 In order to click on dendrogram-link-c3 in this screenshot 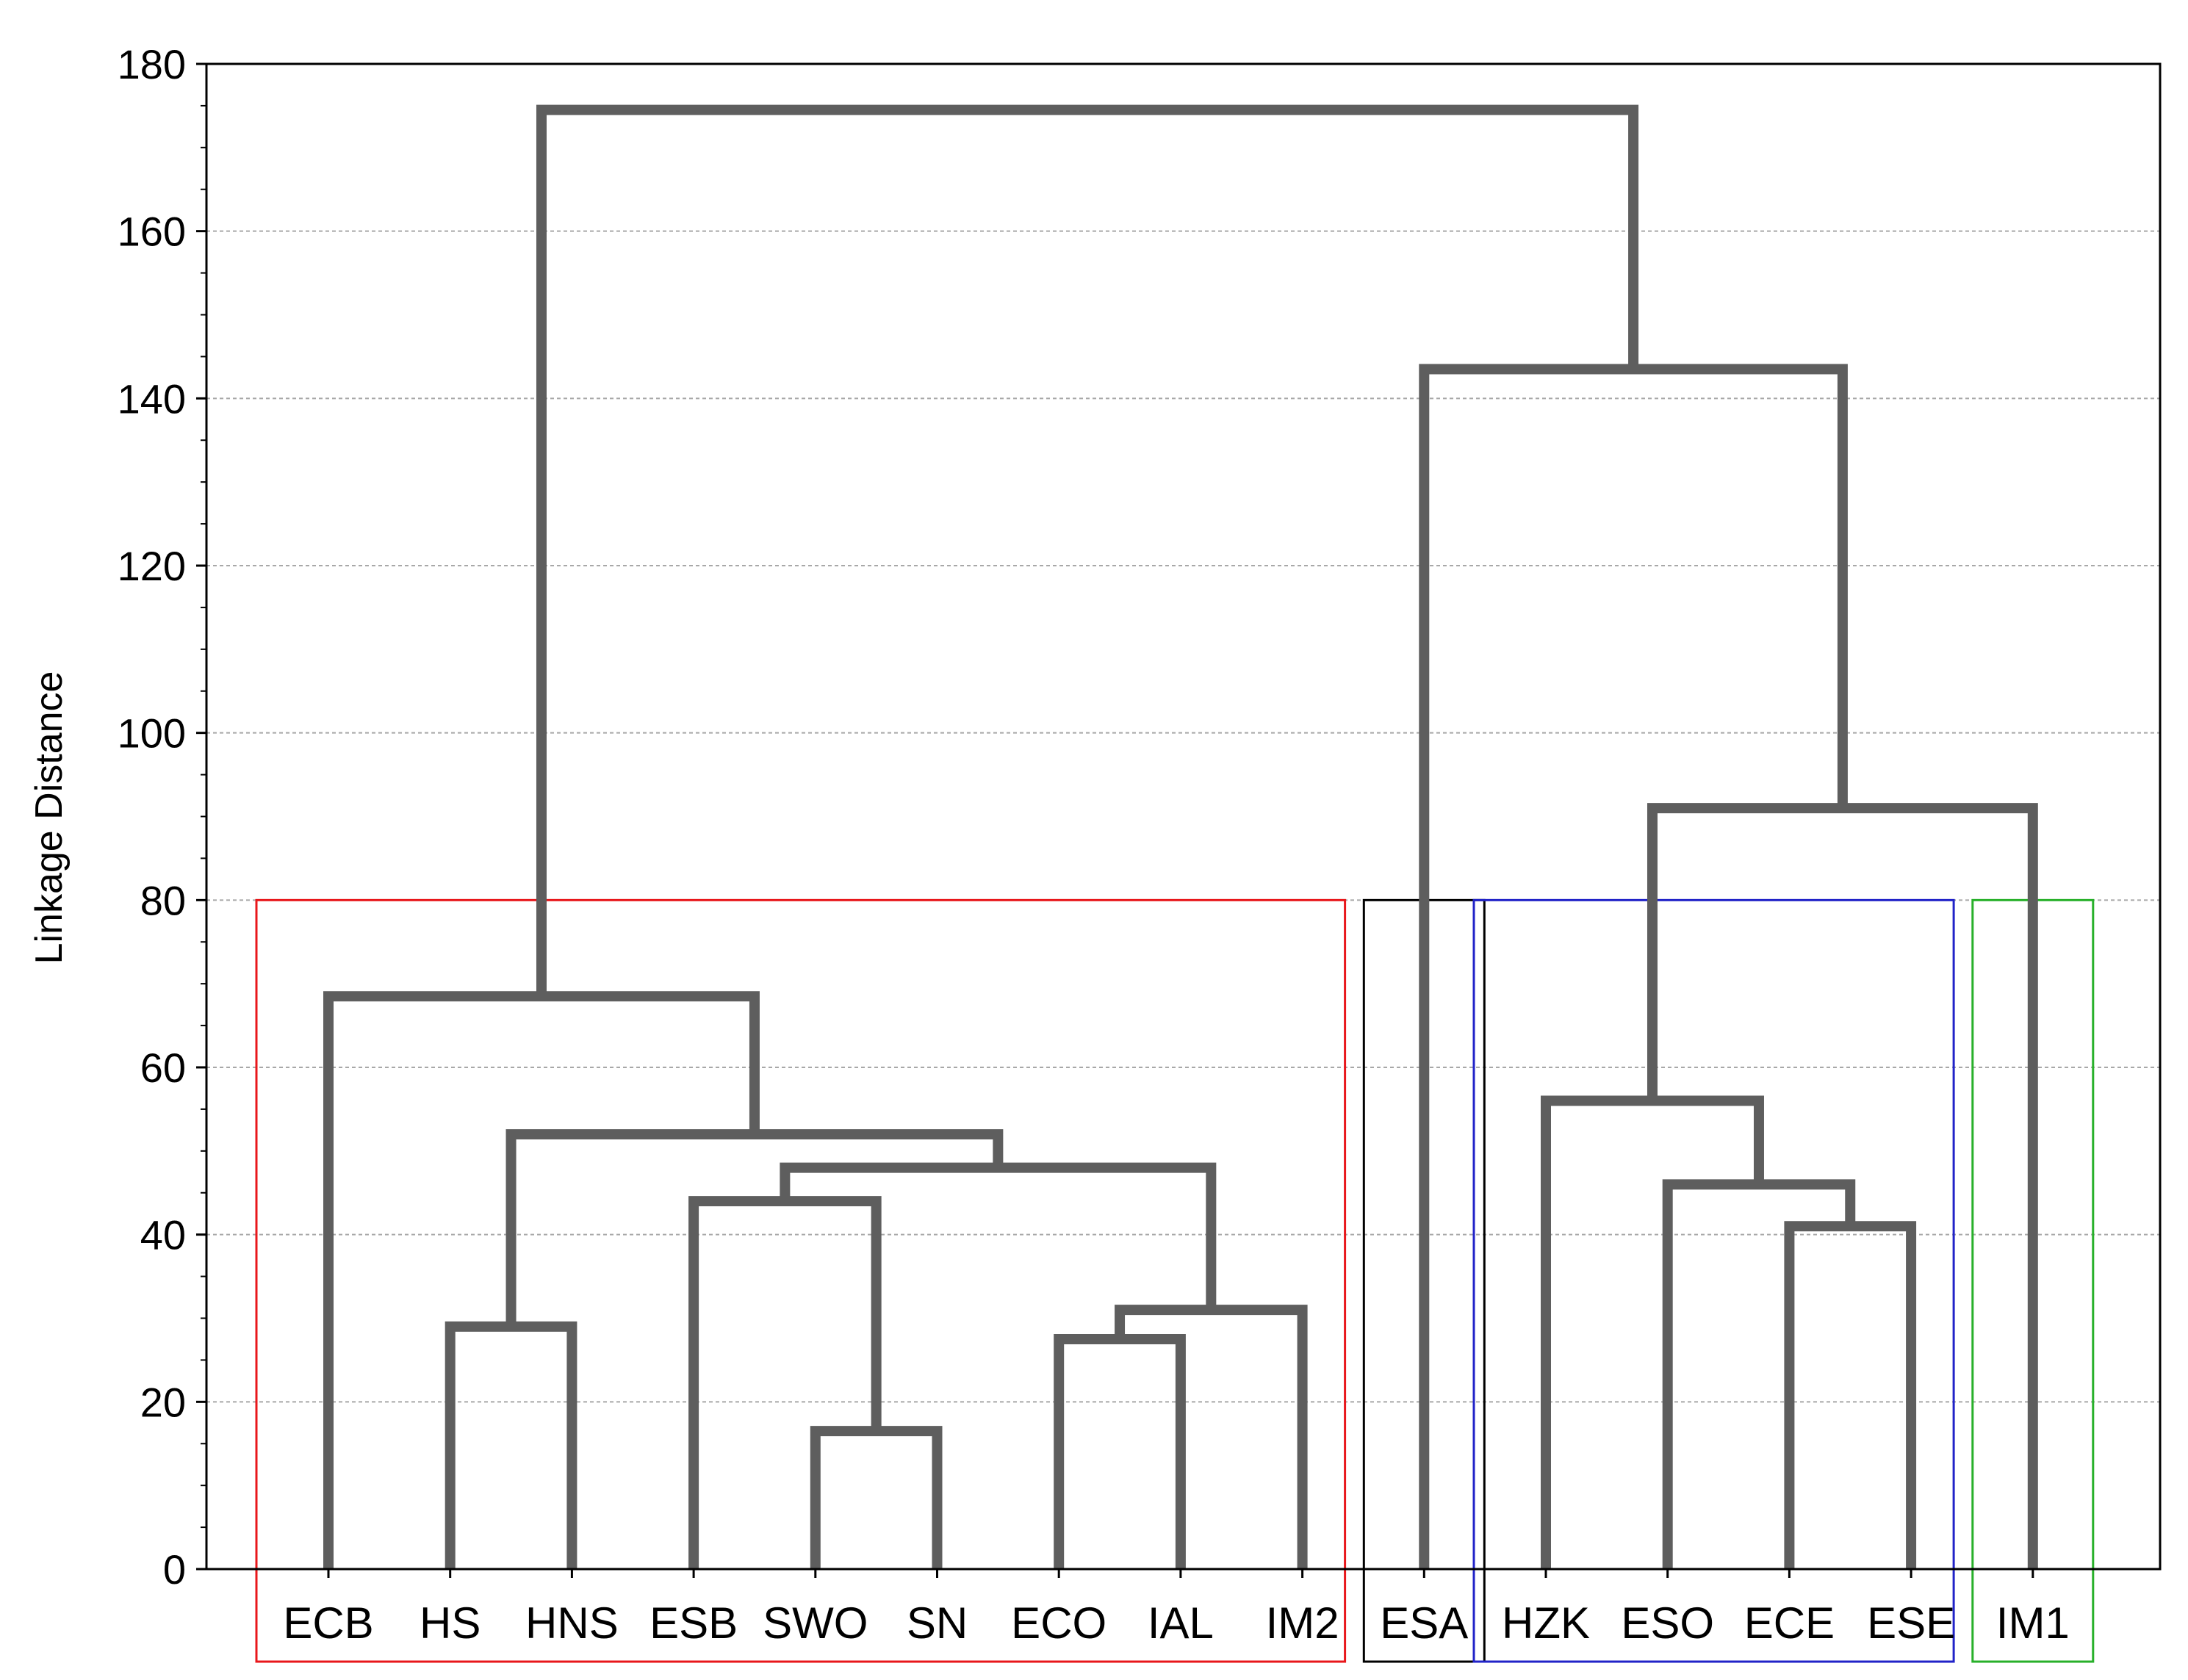, I will do `click(511, 1445)`.